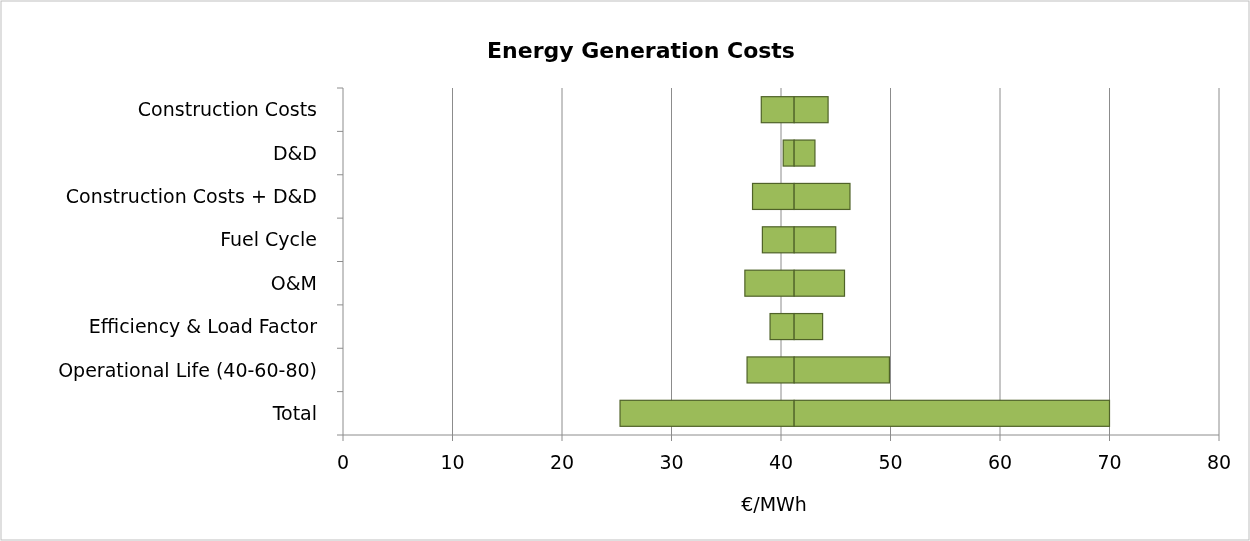  What do you see at coordinates (562, 462) in the screenshot?
I see `x-tick-label: 20` at bounding box center [562, 462].